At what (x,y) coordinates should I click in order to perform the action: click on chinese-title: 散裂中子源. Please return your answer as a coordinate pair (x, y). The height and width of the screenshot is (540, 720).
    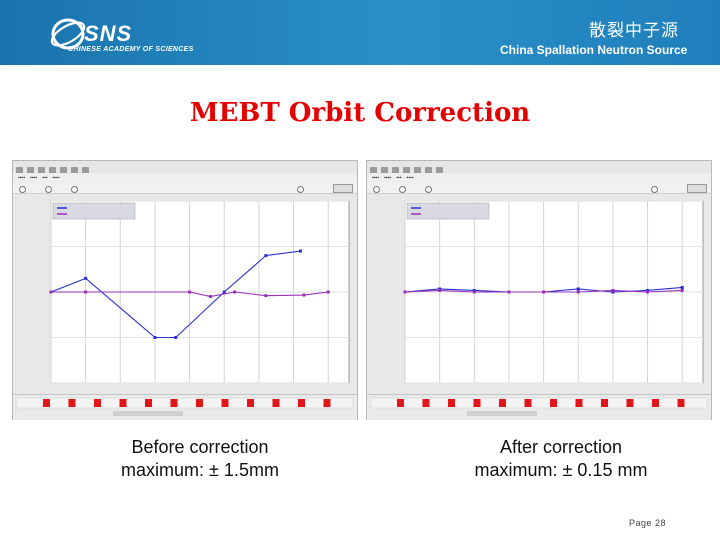
    Looking at the image, I should click on (634, 31).